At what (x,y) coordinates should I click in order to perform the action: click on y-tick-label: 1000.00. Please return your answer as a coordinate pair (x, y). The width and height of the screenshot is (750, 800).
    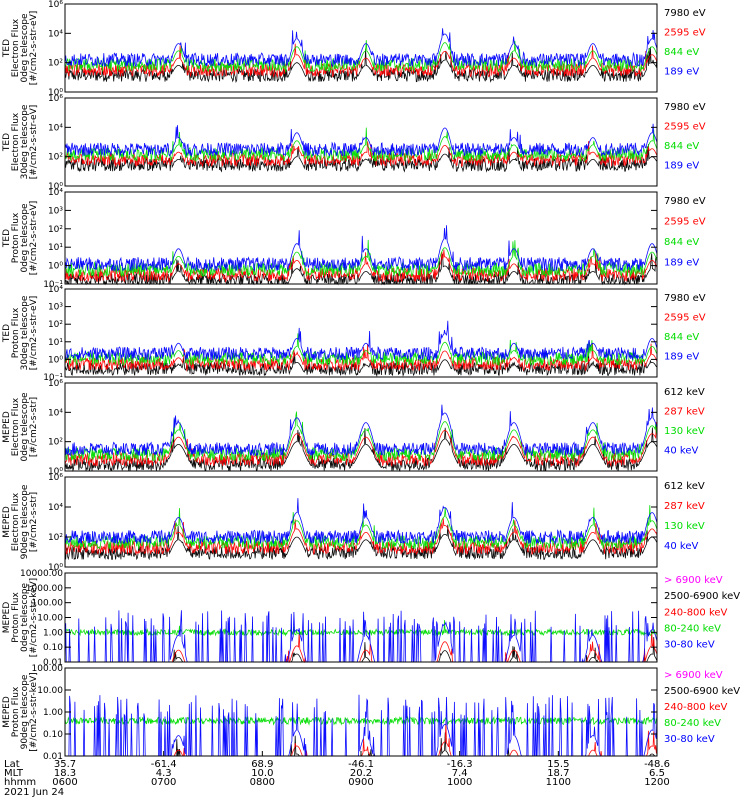
    Looking at the image, I should click on (44, 589).